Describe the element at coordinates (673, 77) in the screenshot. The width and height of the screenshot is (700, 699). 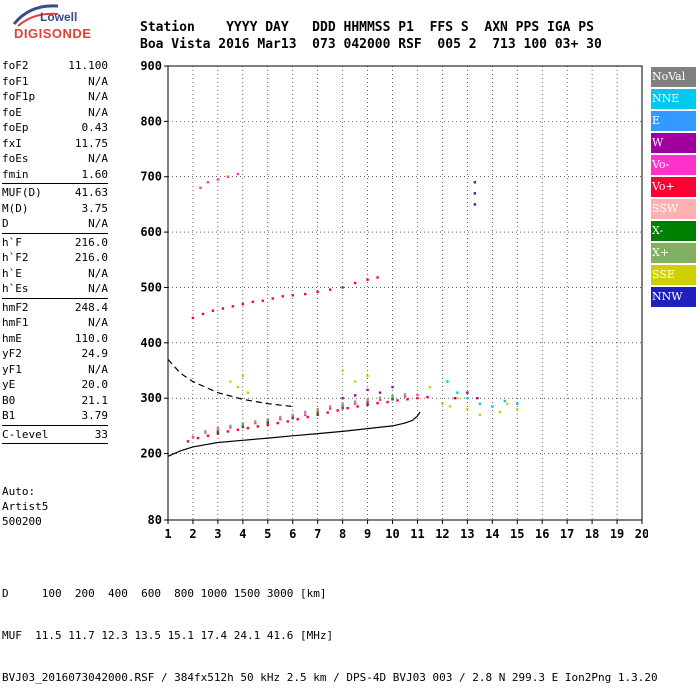
I see `legend-item: NoVal` at that location.